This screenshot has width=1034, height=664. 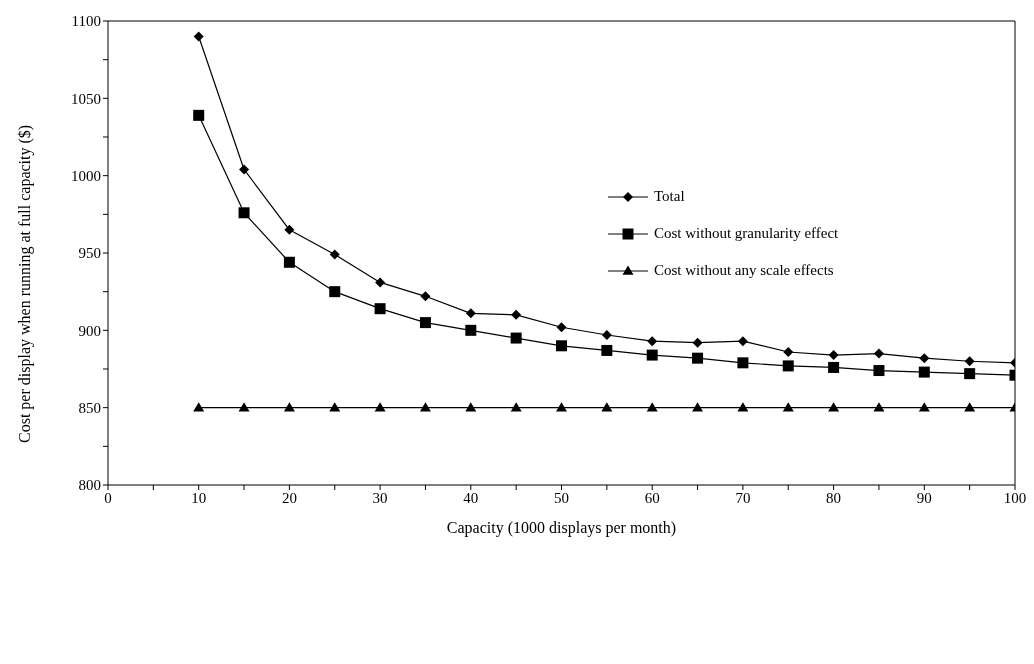 I want to click on x-tick-label: 40, so click(x=471, y=497).